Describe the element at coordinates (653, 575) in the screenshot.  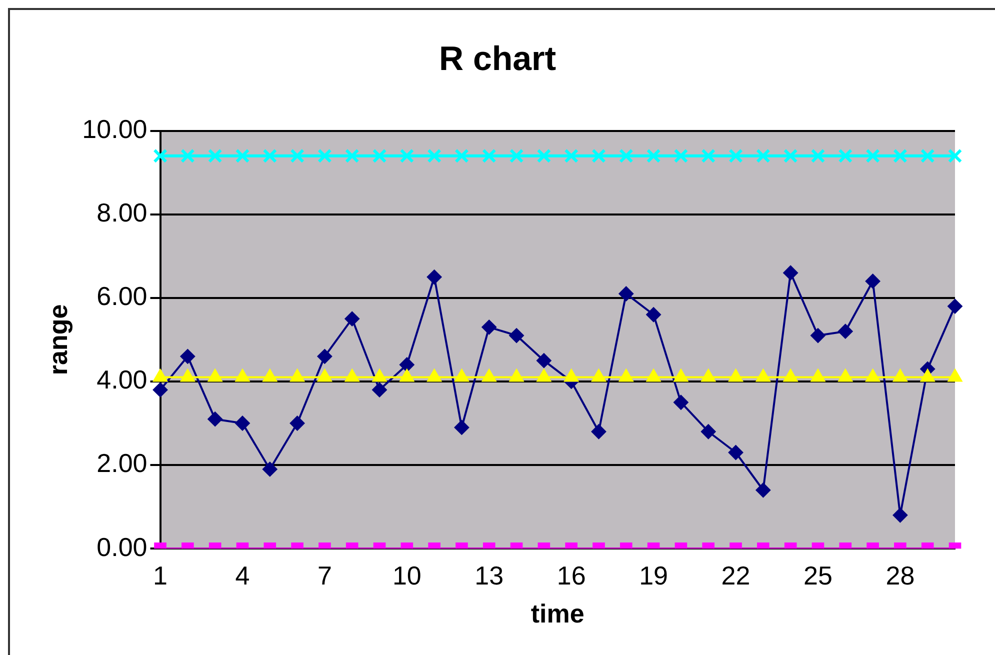
I see `x-tick-label: 19` at that location.